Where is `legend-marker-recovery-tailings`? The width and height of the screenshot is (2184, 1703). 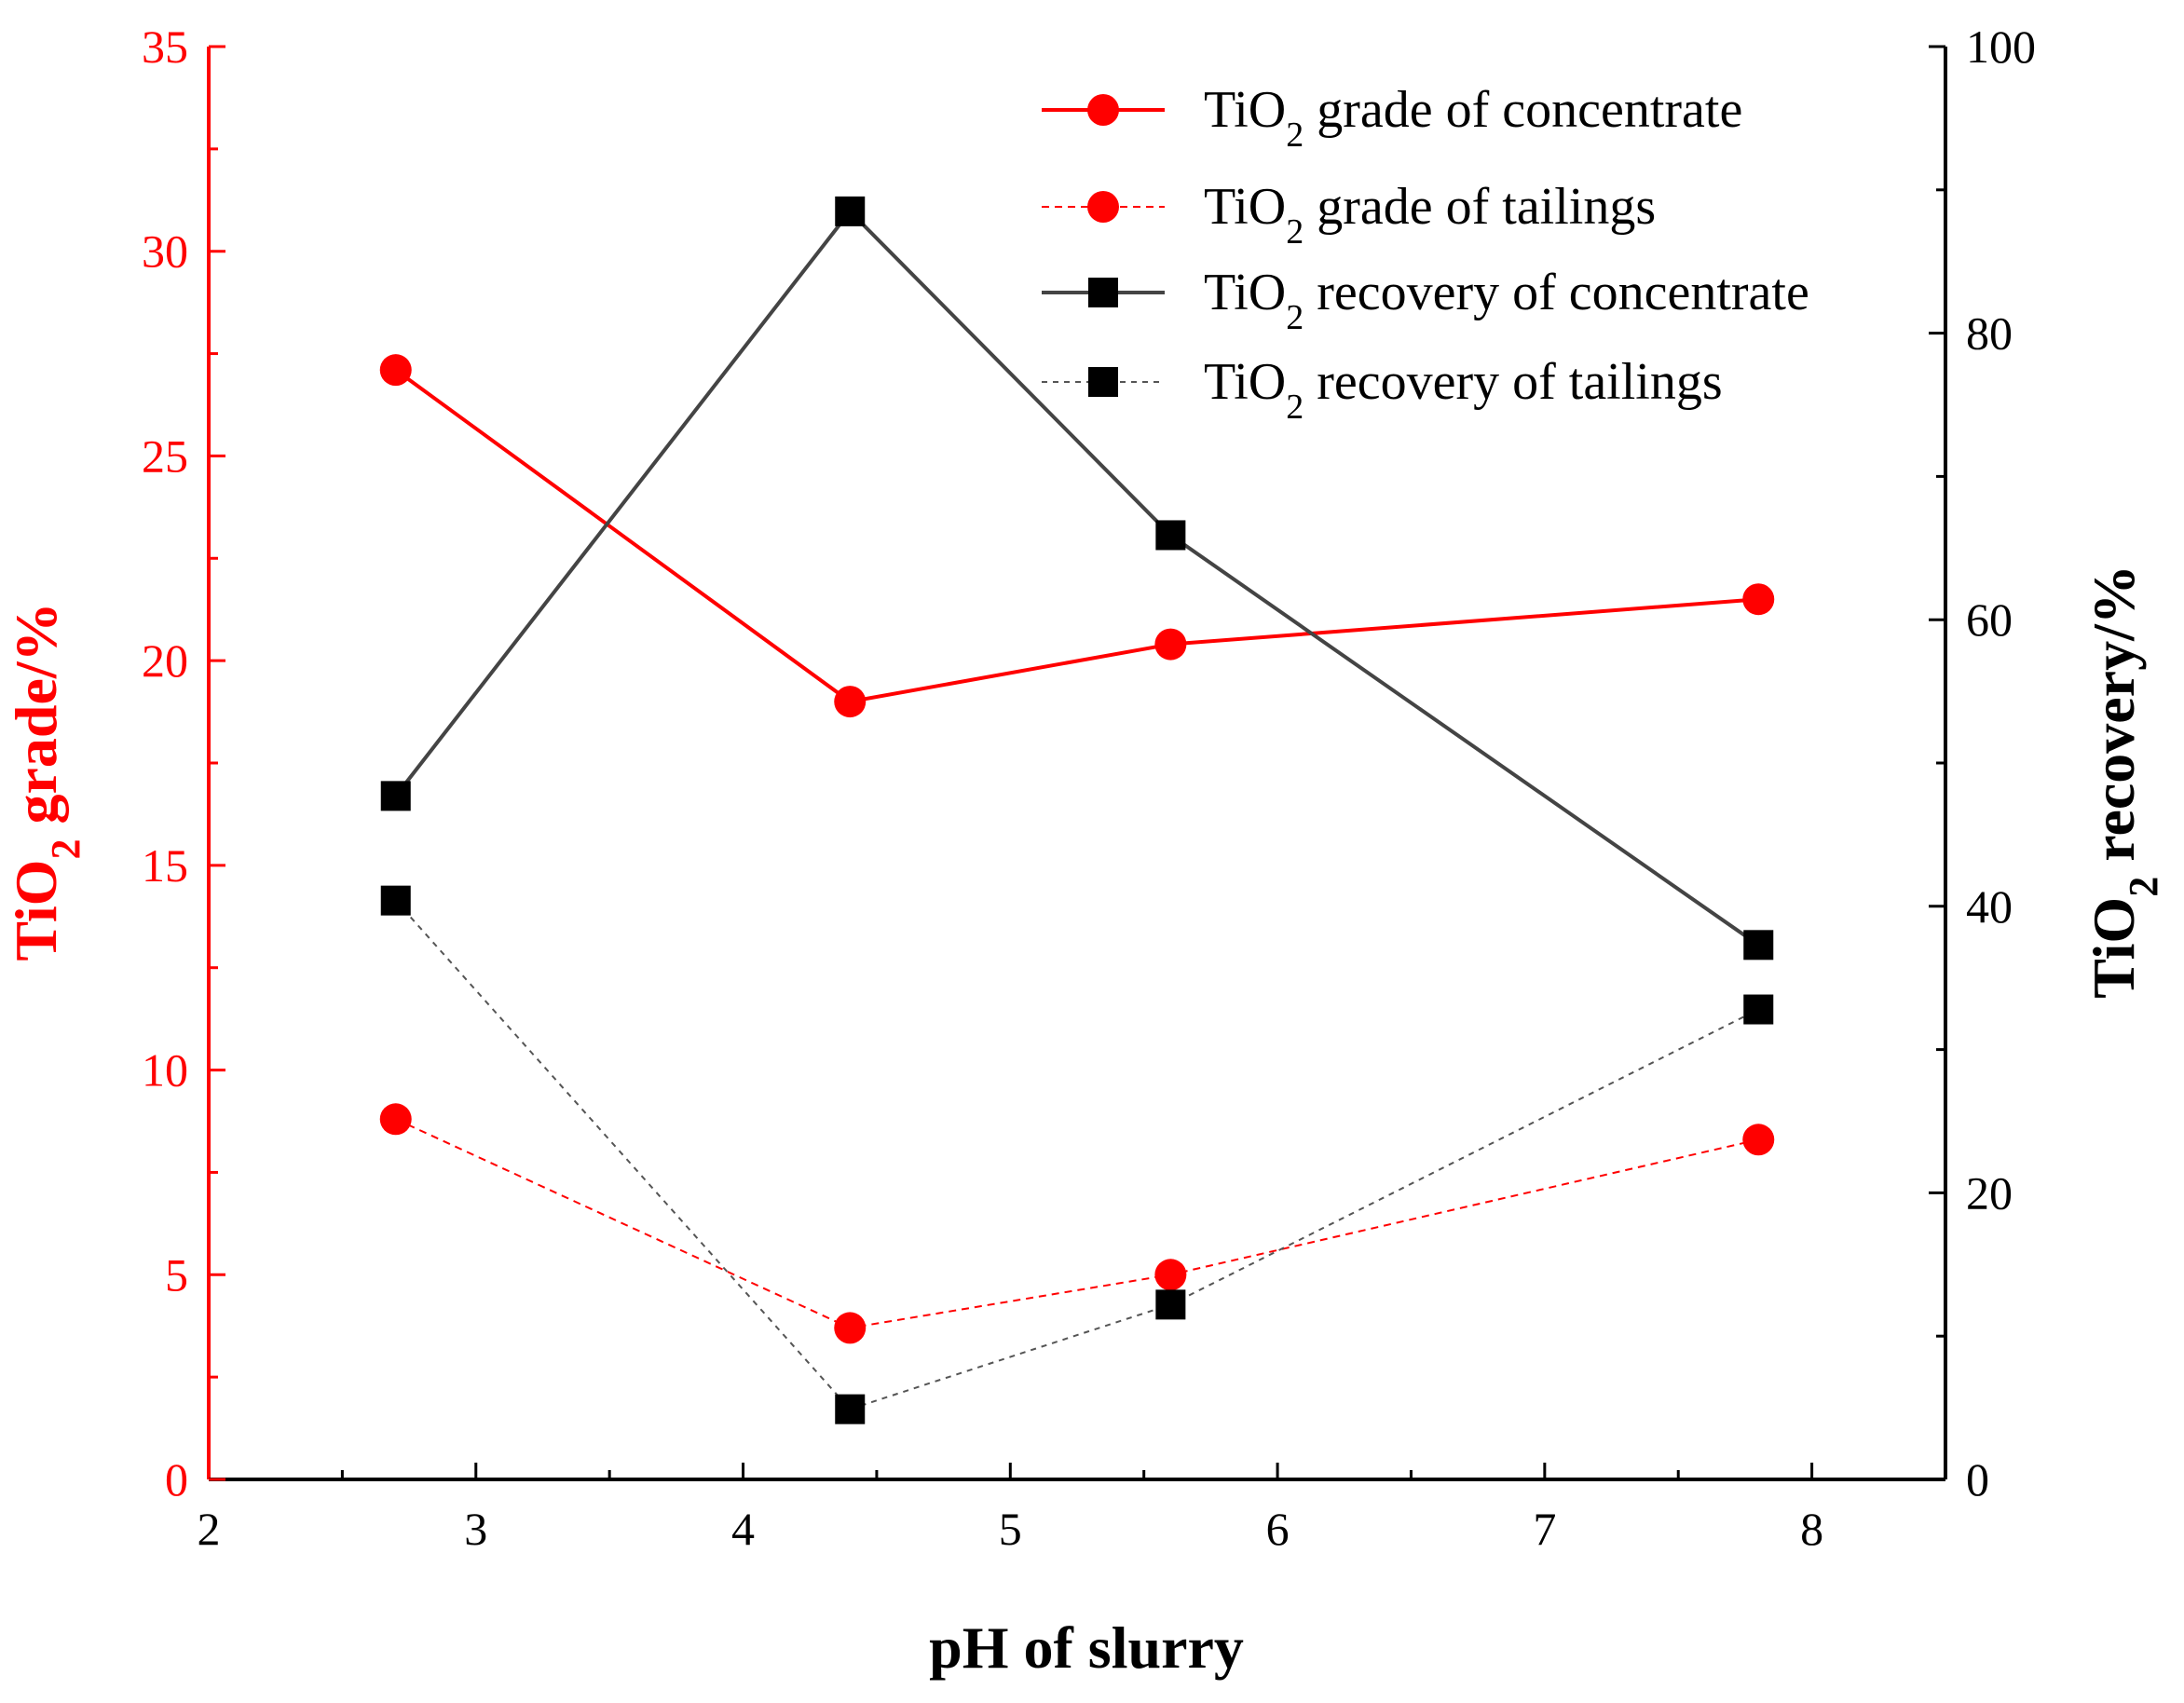
legend-marker-recovery-tailings is located at coordinates (1103, 382).